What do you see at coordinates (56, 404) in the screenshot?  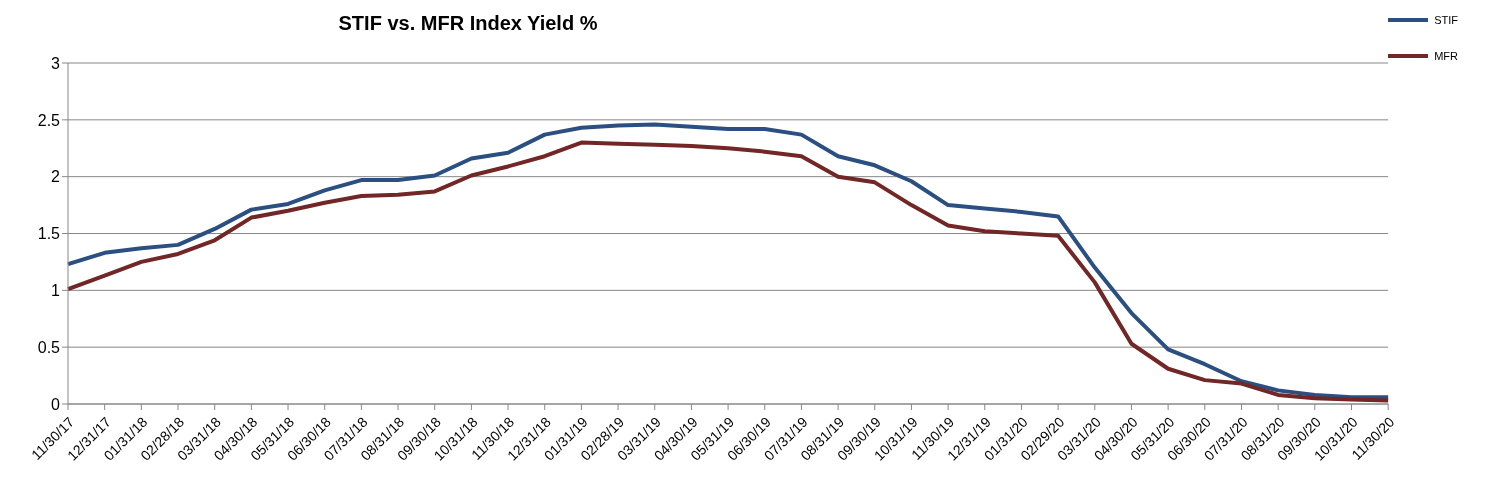 I see `y-tick-label: 0` at bounding box center [56, 404].